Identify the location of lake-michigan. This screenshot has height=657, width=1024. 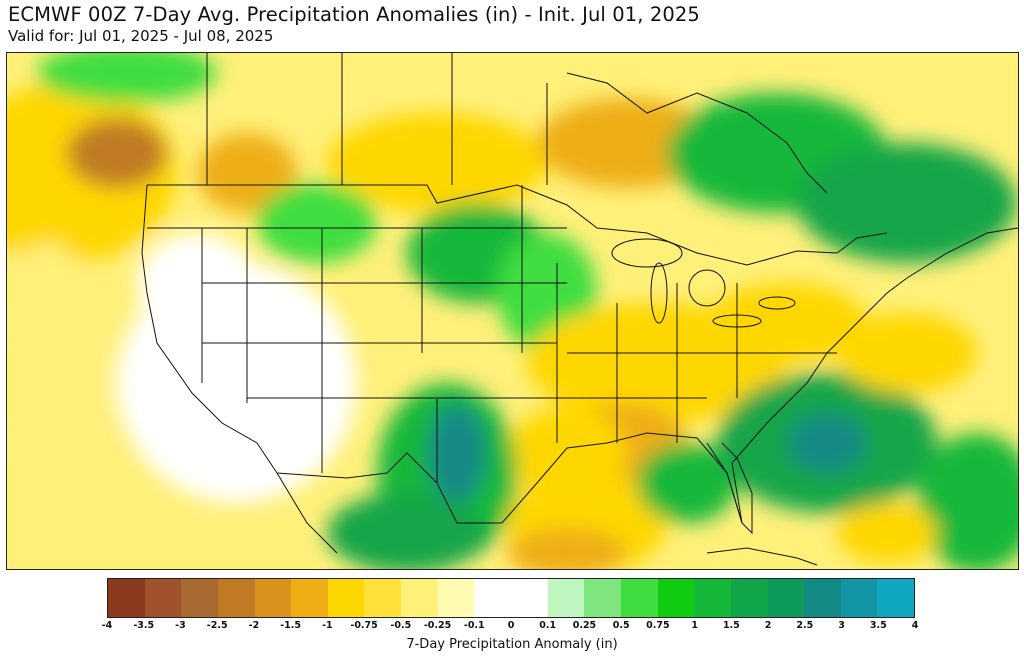
(659, 293).